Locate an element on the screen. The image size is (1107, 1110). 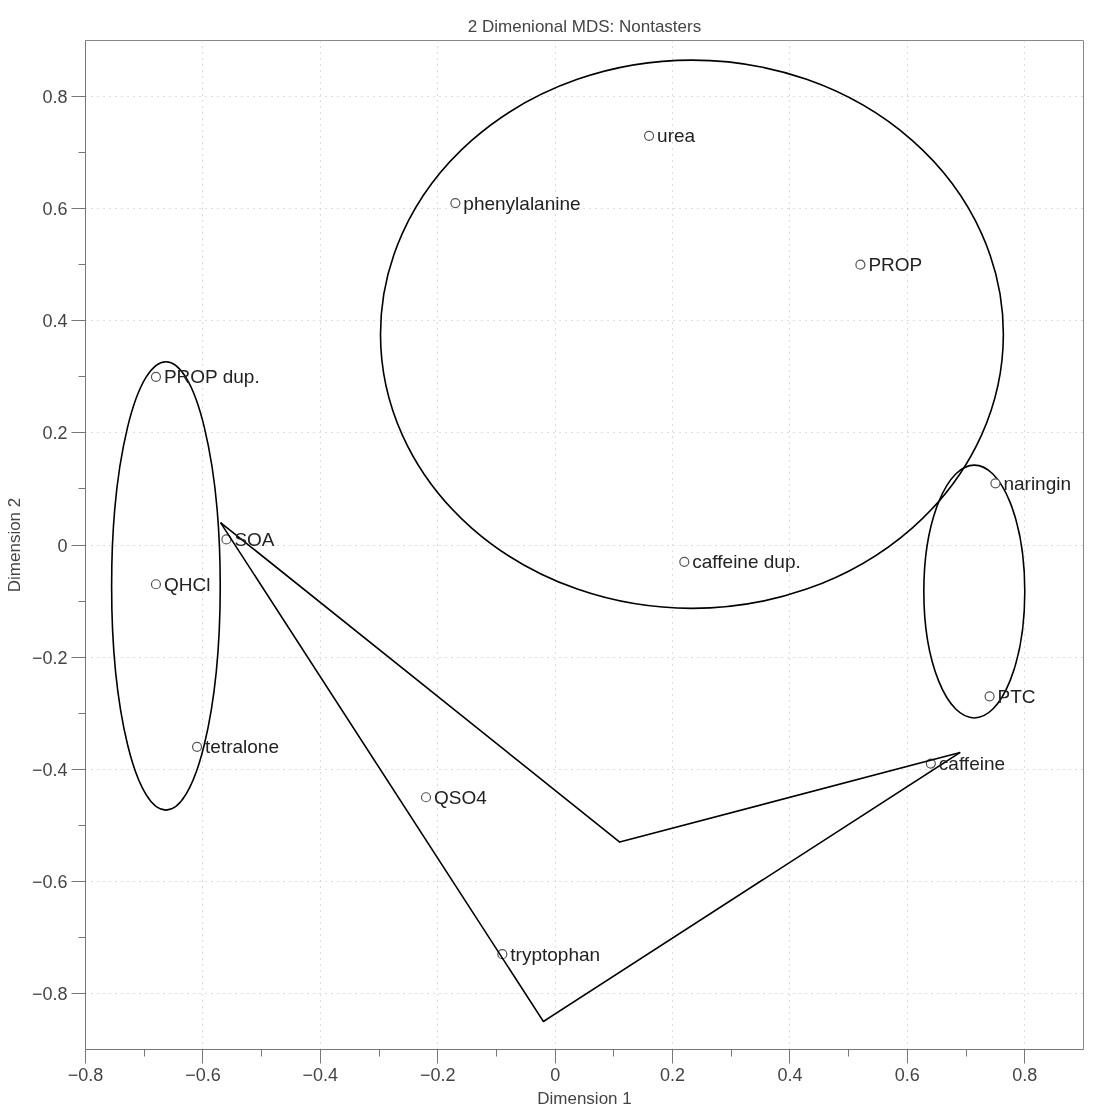
x-tick-label: −0.8 is located at coordinates (85, 1074).